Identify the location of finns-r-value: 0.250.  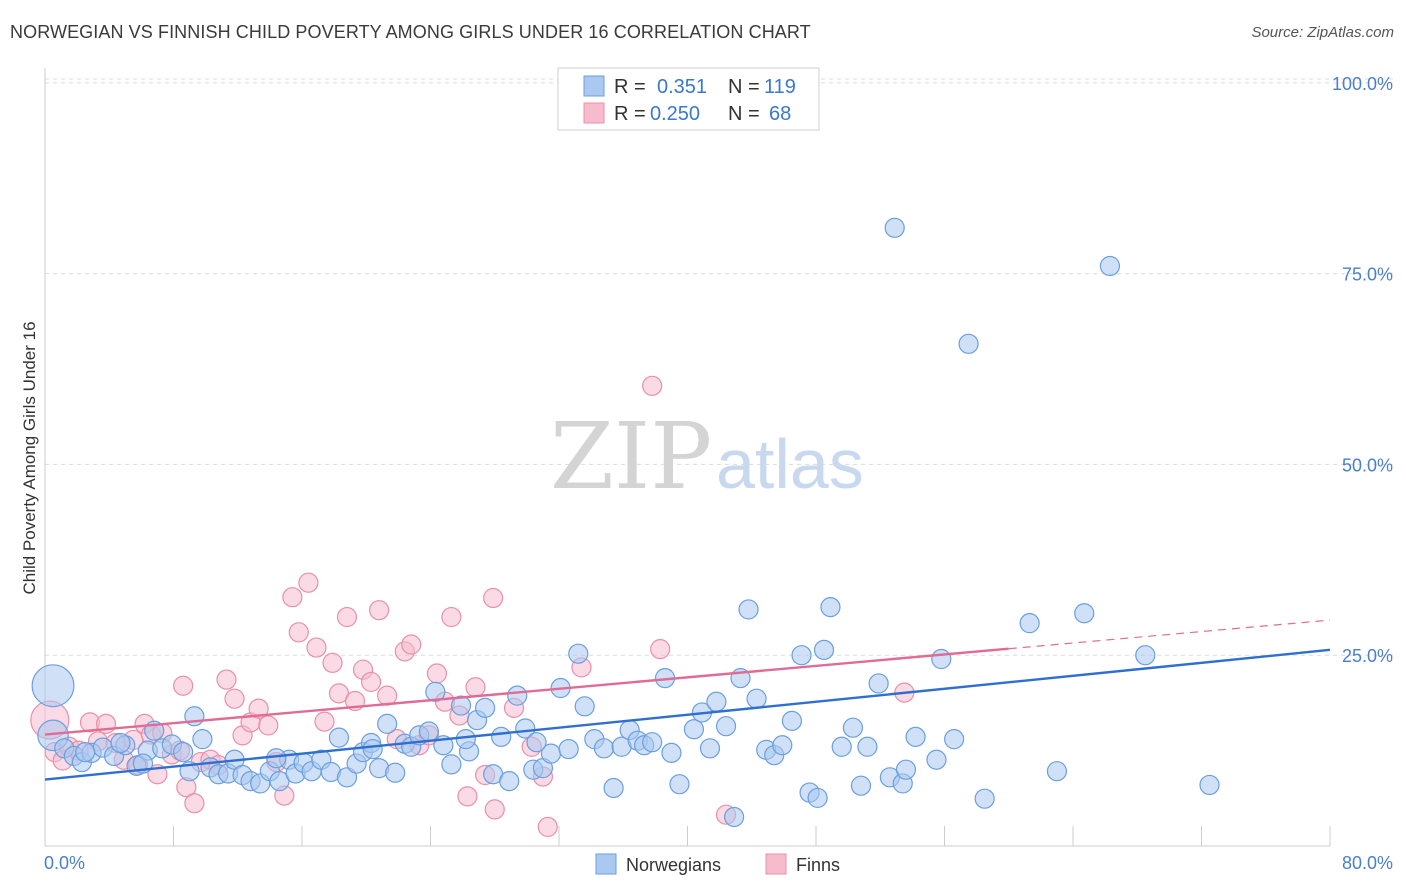
(675, 114).